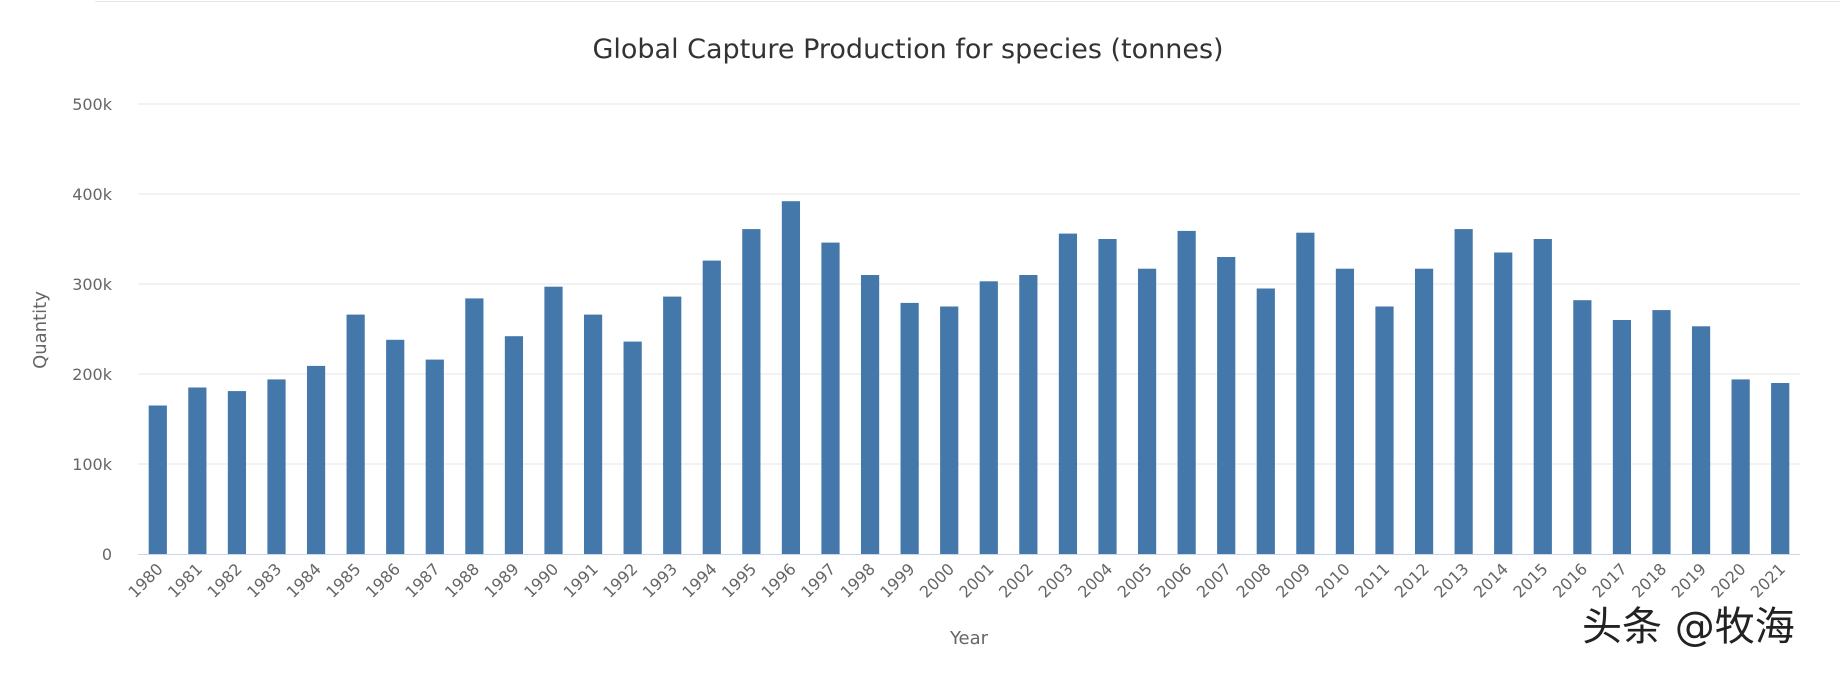 The image size is (1840, 673). What do you see at coordinates (185, 580) in the screenshot?
I see `x-tick-label: 1981` at bounding box center [185, 580].